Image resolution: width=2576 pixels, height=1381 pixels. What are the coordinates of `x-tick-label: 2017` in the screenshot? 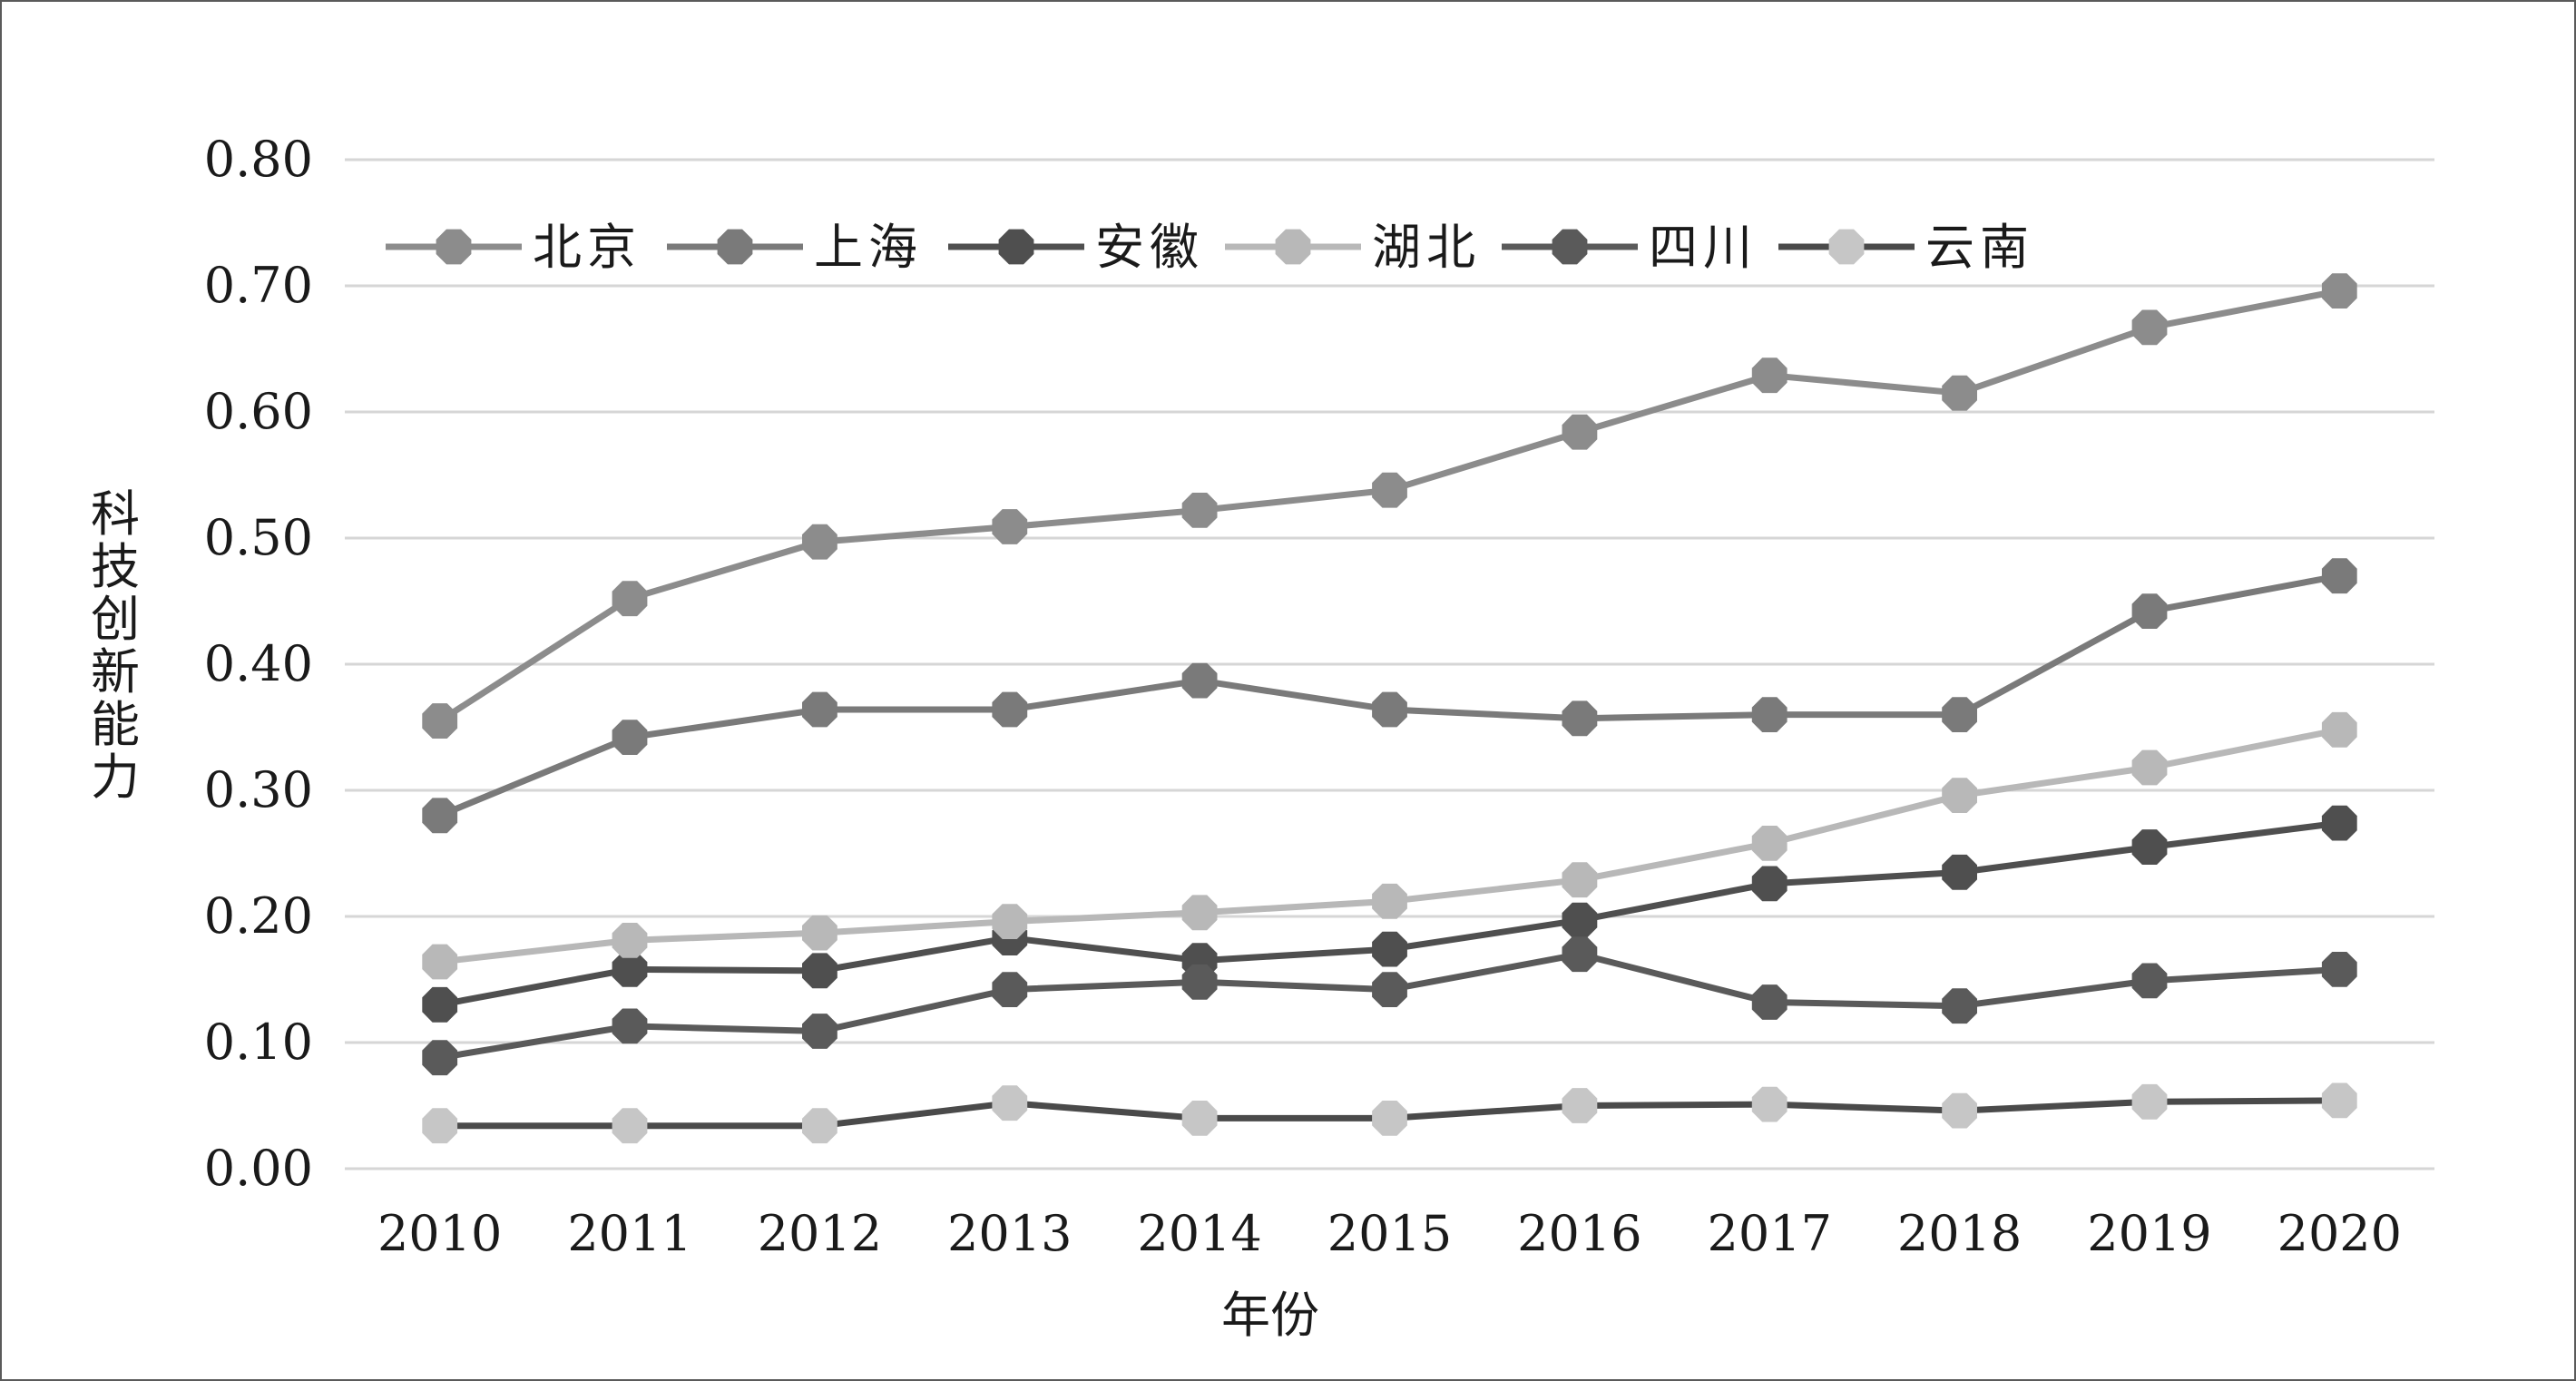 It's located at (1770, 1233).